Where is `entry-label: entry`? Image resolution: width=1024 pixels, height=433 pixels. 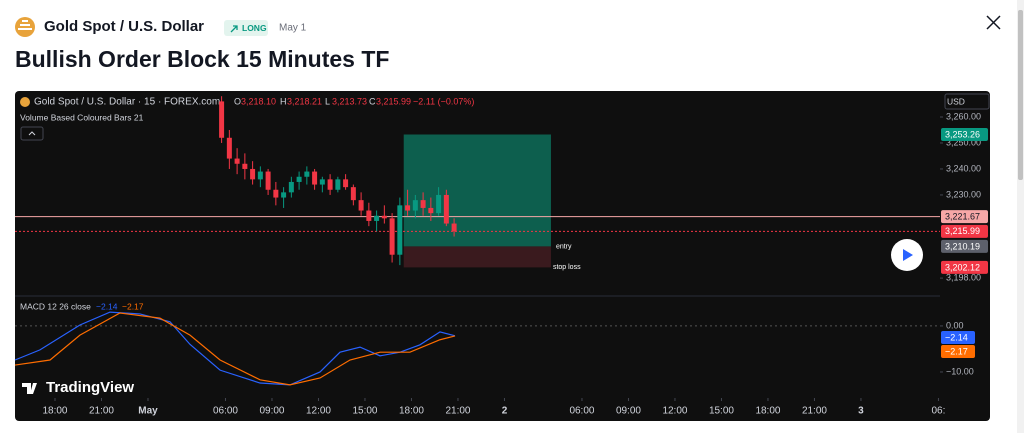
entry-label: entry is located at coordinates (564, 246).